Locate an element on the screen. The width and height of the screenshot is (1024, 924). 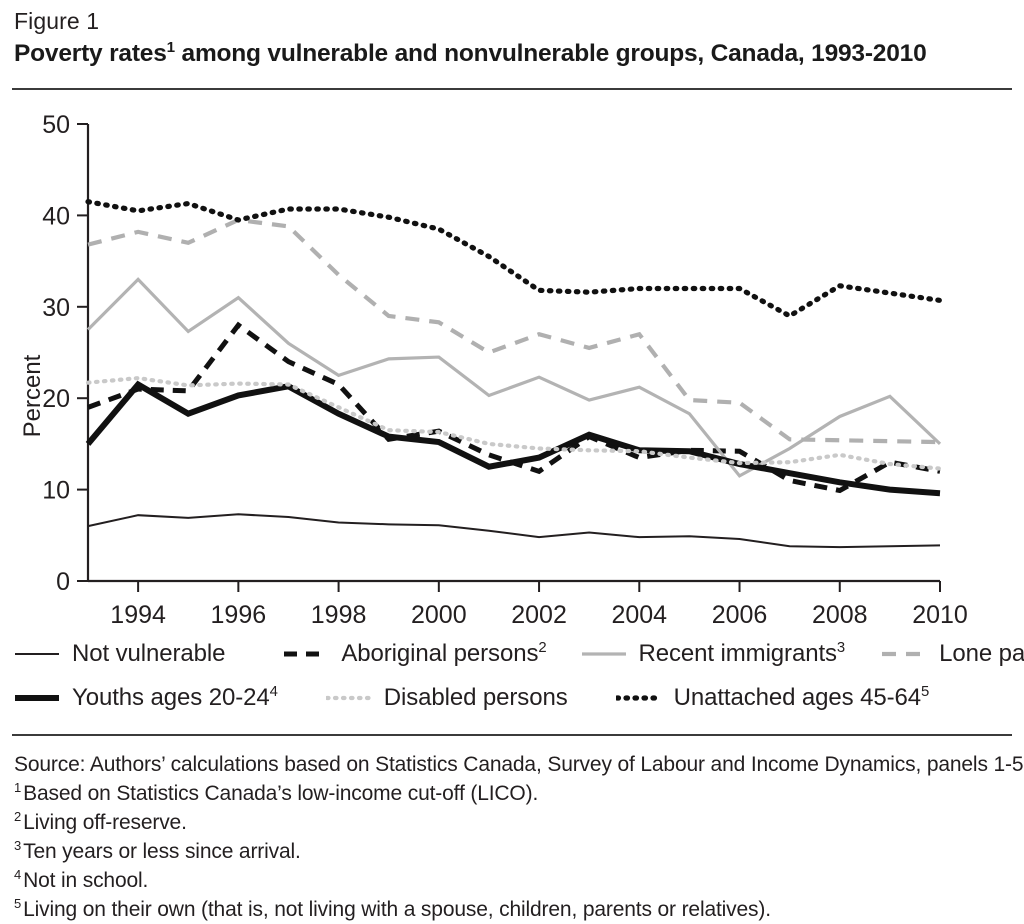
x-tick-label: 1996 is located at coordinates (239, 613).